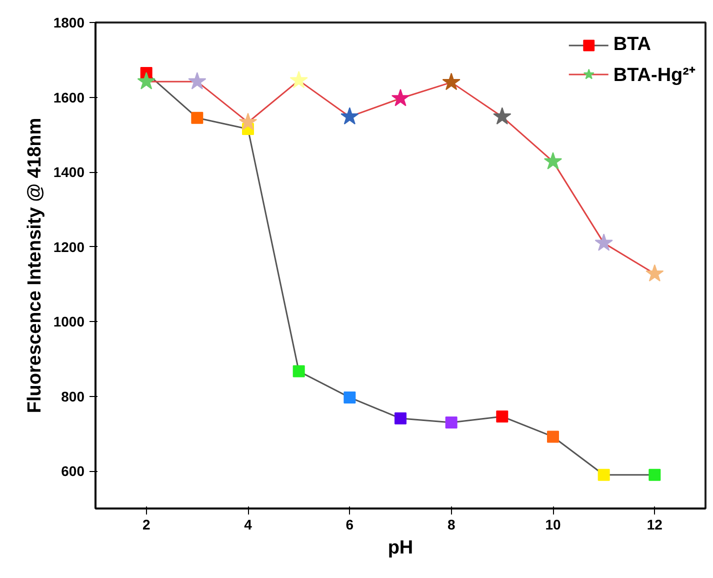 Image resolution: width=713 pixels, height=578 pixels. Describe the element at coordinates (654, 524) in the screenshot. I see `x-tick-label: 12` at that location.